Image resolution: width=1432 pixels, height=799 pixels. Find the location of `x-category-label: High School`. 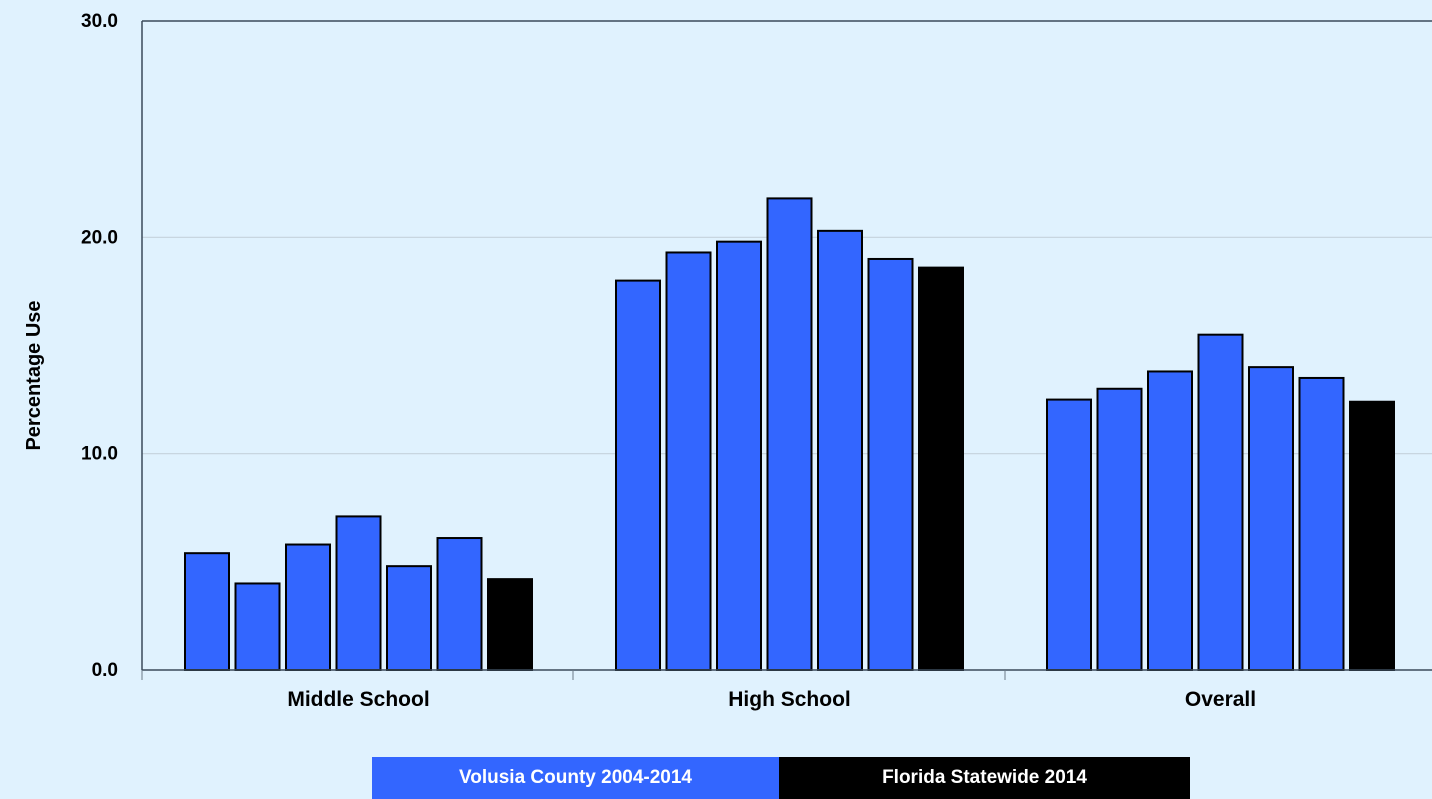

x-category-label: High School is located at coordinates (789, 699).